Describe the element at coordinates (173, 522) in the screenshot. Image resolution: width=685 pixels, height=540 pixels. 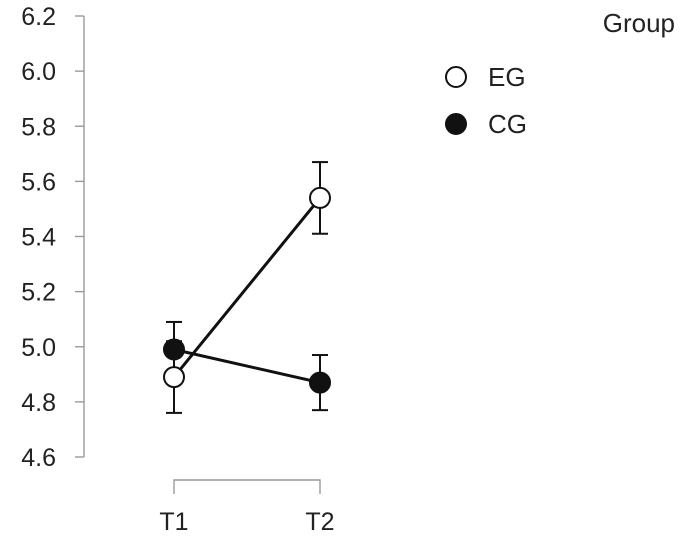
I see `x-tick-label: T1` at that location.